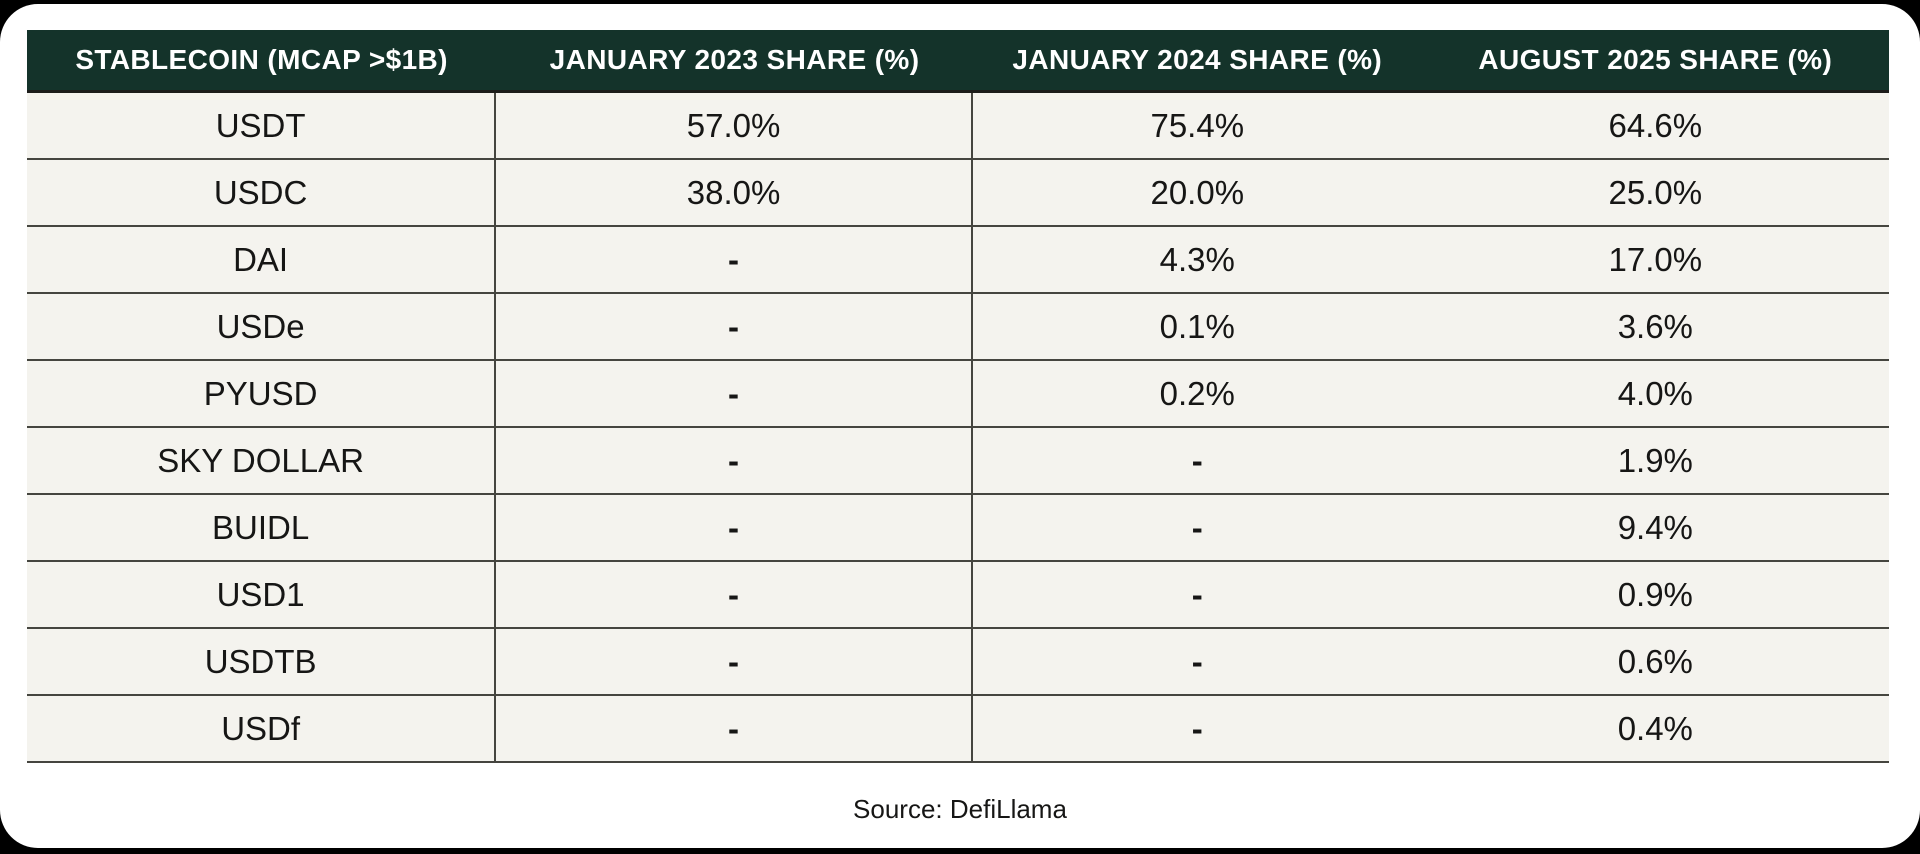 Image resolution: width=1920 pixels, height=854 pixels. Describe the element at coordinates (1655, 661) in the screenshot. I see `august-2025-share-cell: 0.6%` at that location.